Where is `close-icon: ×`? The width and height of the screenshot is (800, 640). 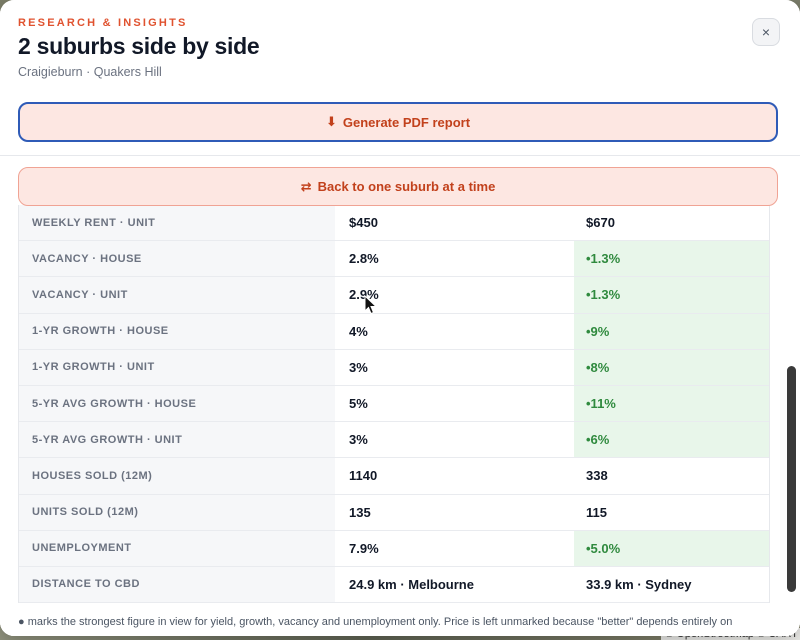
close-icon: × is located at coordinates (766, 32).